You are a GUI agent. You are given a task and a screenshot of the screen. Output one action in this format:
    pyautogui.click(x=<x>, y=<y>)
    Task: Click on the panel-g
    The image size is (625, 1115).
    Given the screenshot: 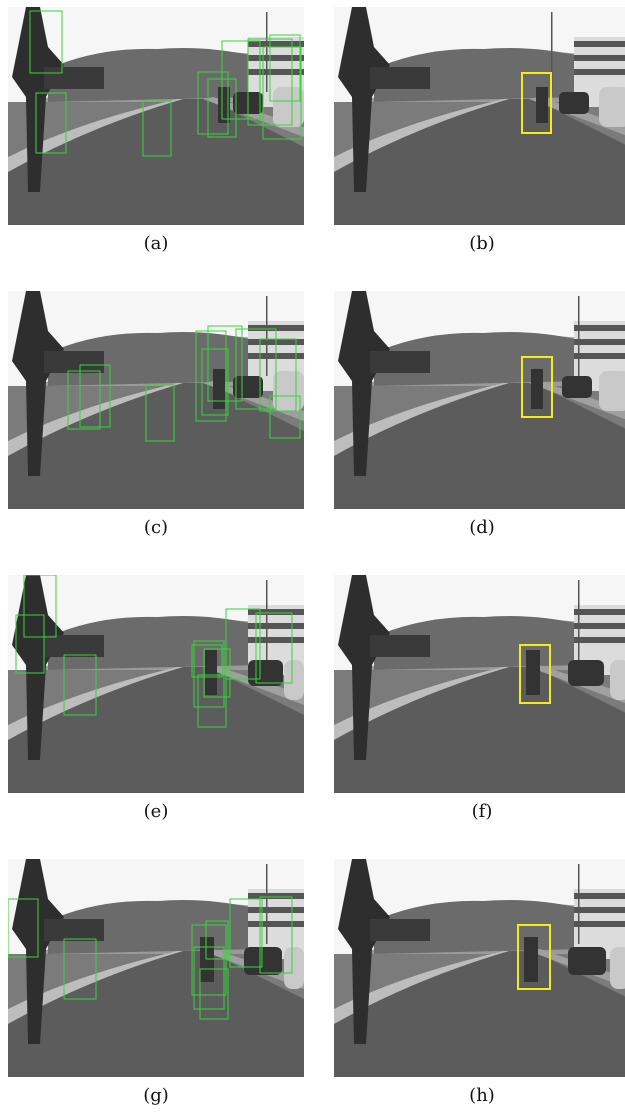 What is the action you would take?
    pyautogui.click(x=156, y=968)
    